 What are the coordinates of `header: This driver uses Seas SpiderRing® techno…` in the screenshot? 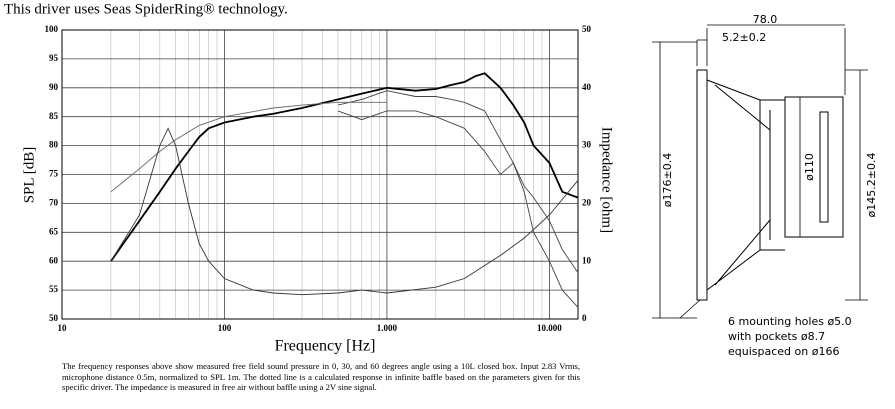 It's located at (146, 9).